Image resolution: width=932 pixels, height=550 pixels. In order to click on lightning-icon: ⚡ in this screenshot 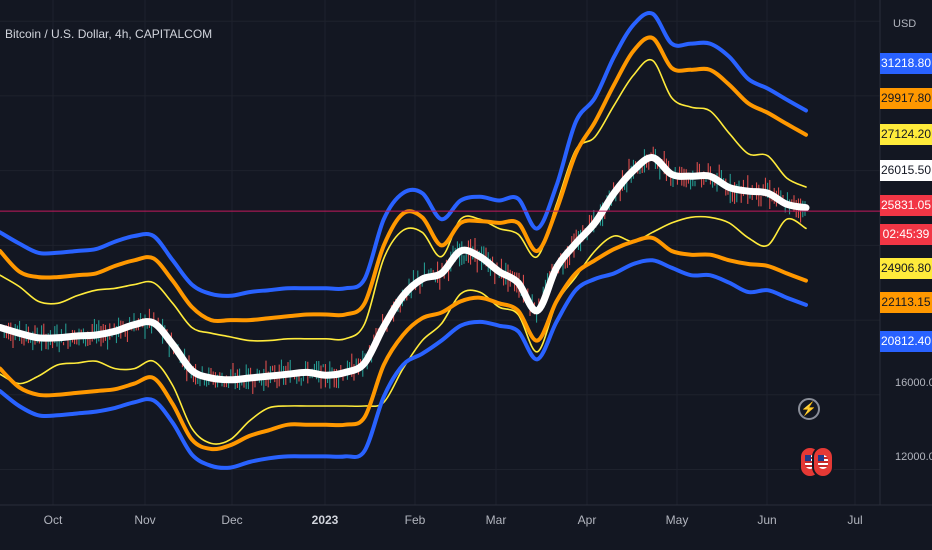, I will do `click(809, 409)`.